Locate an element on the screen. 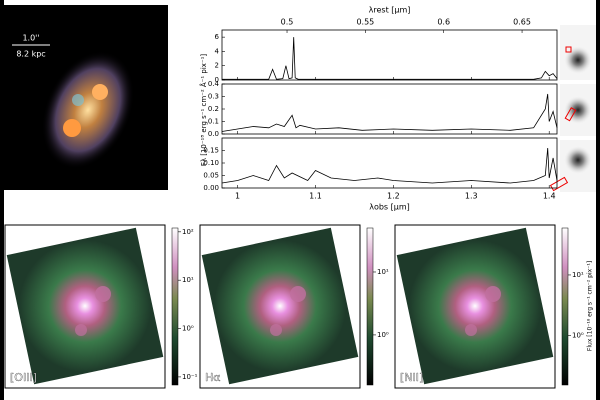 The height and width of the screenshot is (400, 600). thumbnails is located at coordinates (572, 108).